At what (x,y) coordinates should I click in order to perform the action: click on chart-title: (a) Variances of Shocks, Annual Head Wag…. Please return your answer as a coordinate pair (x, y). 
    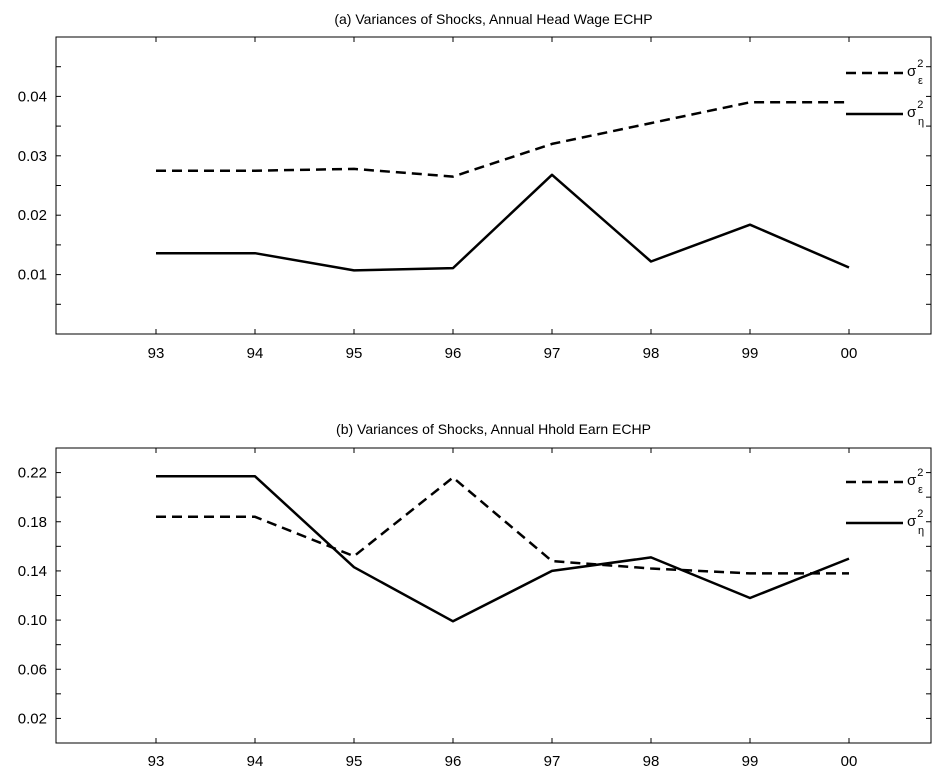
    Looking at the image, I should click on (493, 19).